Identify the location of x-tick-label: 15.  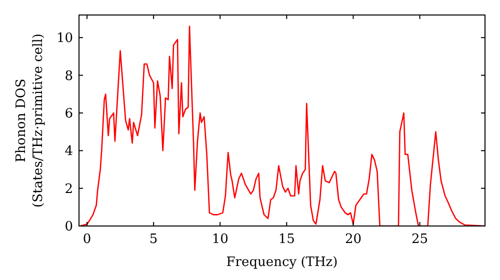
(286, 239).